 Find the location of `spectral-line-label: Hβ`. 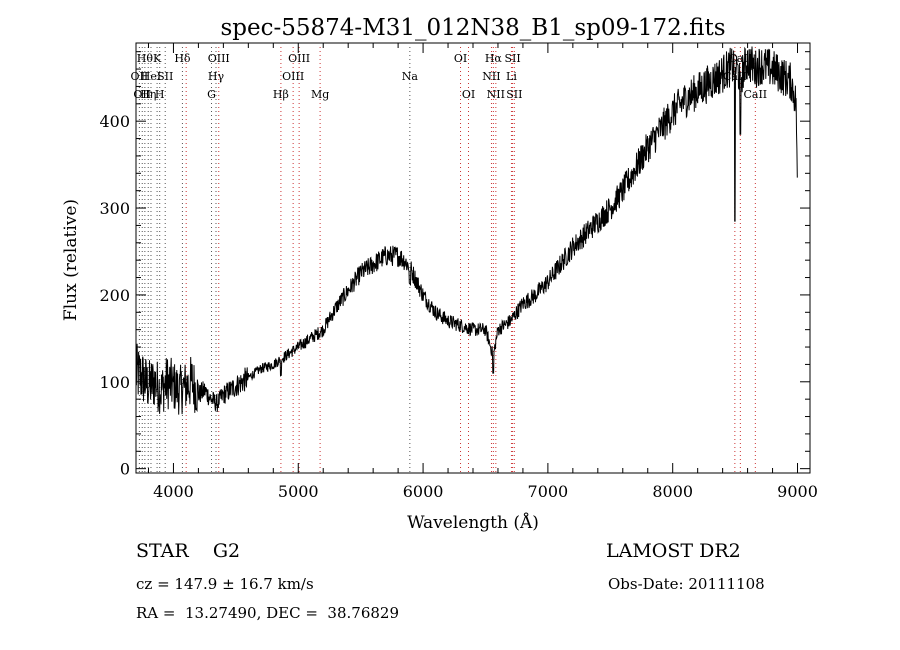

spectral-line-label: Hβ is located at coordinates (281, 94).